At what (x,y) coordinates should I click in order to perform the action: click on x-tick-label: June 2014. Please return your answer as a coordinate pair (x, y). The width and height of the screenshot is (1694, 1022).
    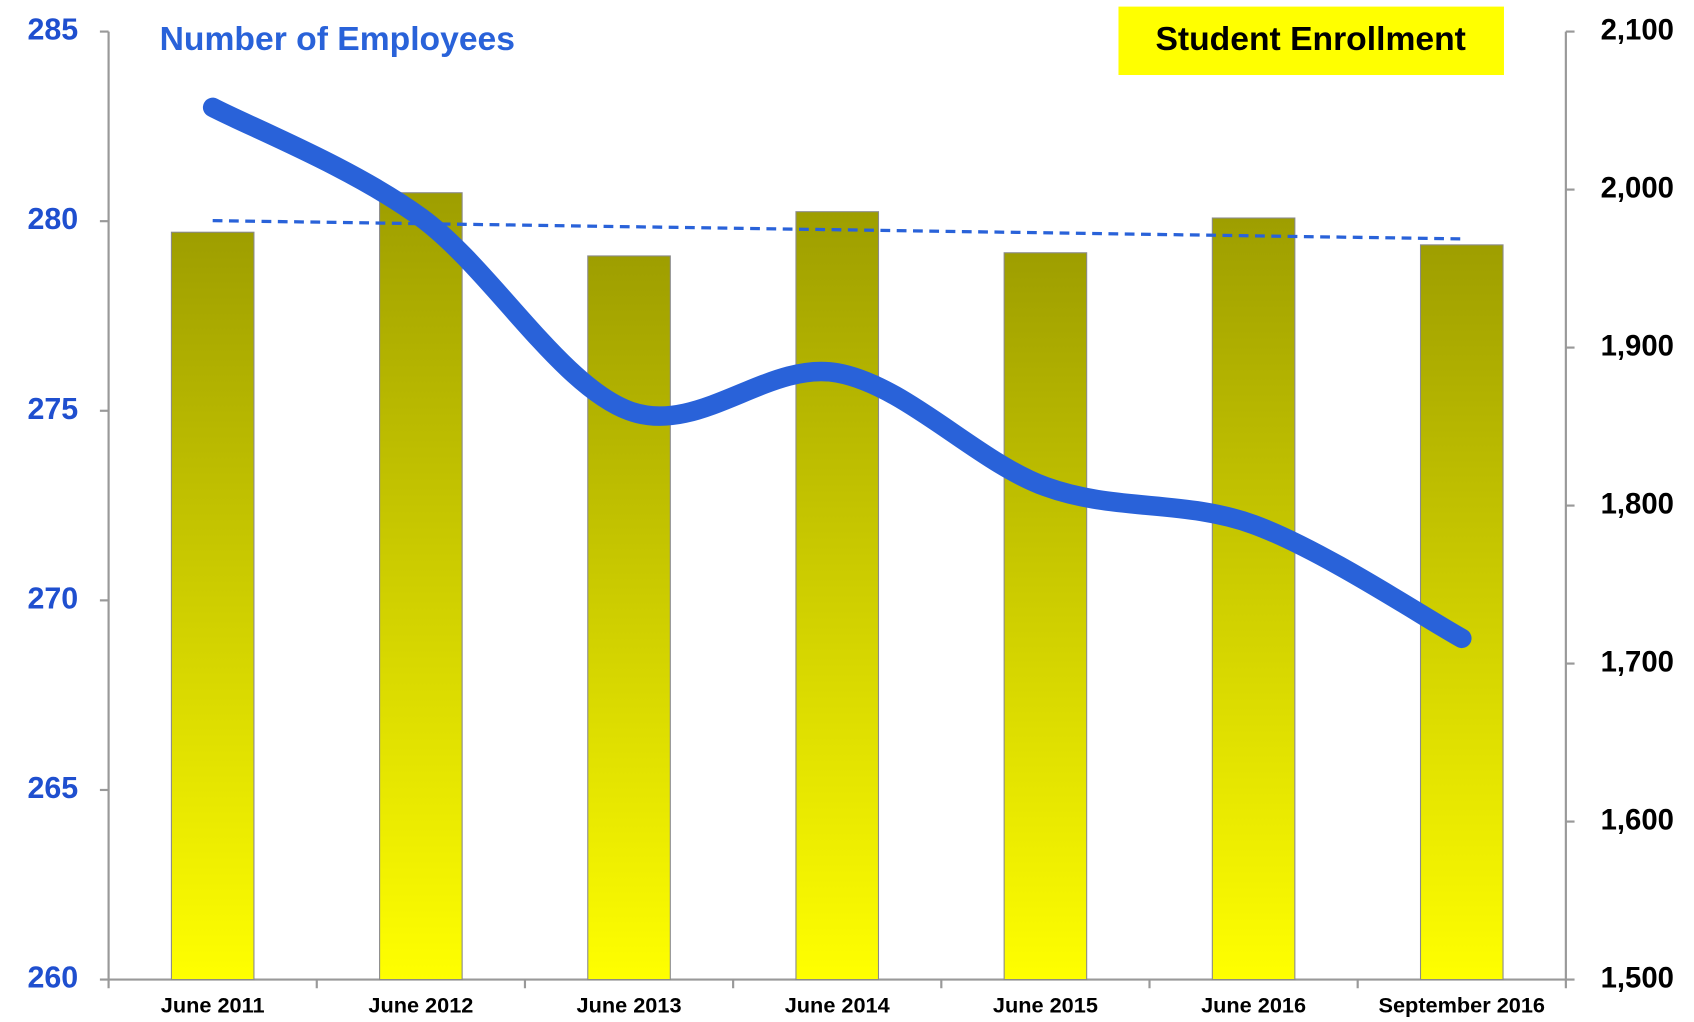
    Looking at the image, I should click on (837, 1004).